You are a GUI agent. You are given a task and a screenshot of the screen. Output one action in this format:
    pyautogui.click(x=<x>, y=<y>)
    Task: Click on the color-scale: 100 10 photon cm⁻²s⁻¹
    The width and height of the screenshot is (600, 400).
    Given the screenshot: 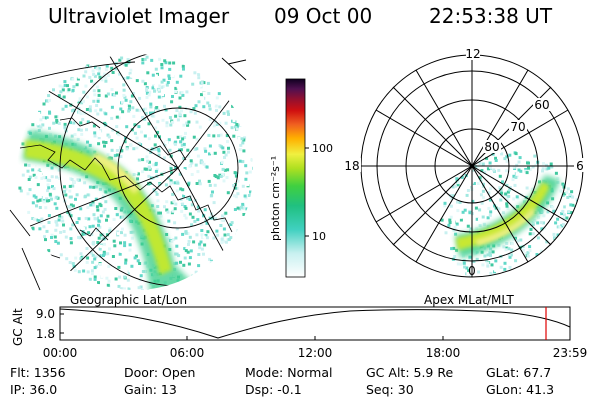 What is the action you would take?
    pyautogui.click(x=301, y=178)
    